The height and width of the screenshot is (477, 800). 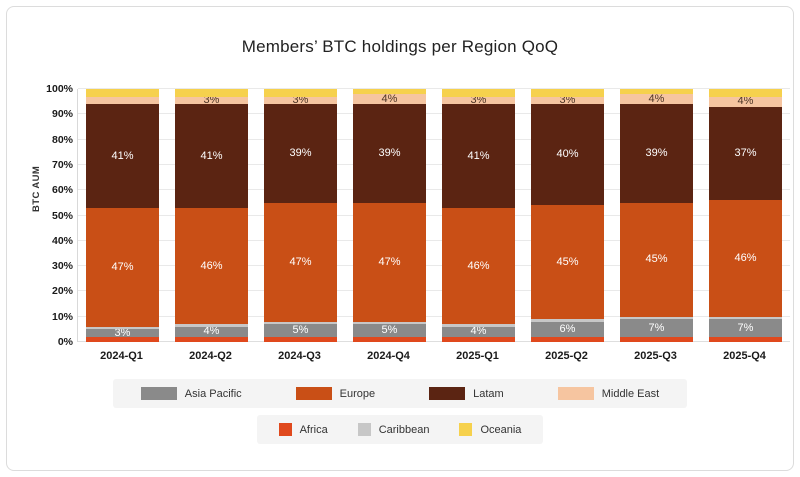 I want to click on segment-value-label: 46%, so click(x=745, y=258).